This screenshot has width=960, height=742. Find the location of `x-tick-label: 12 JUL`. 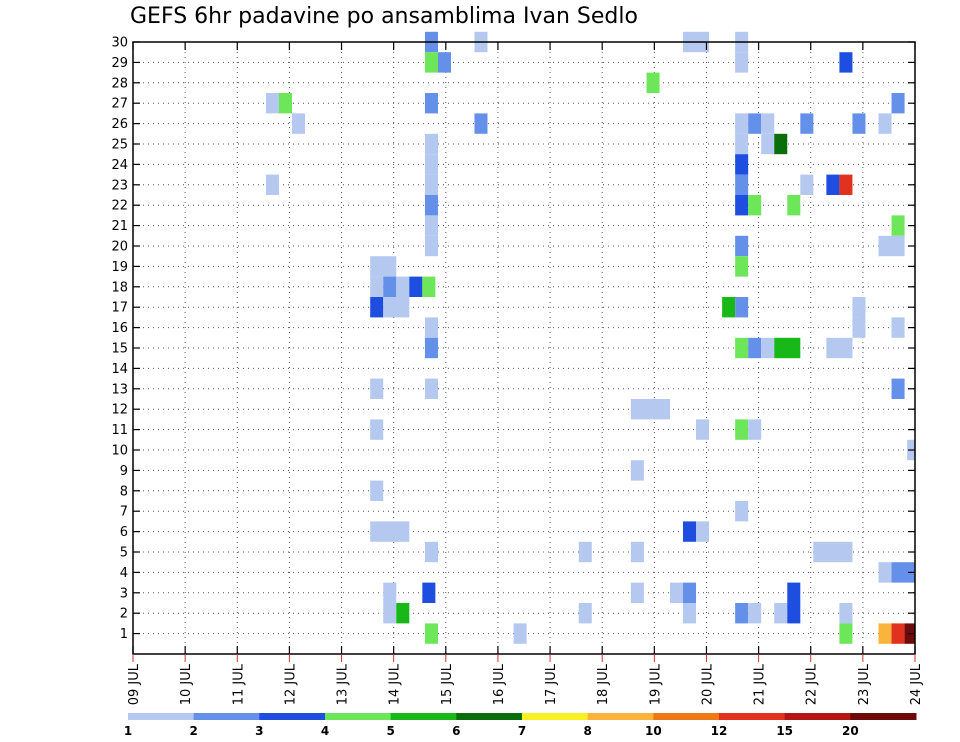

x-tick-label: 12 JUL is located at coordinates (290, 684).